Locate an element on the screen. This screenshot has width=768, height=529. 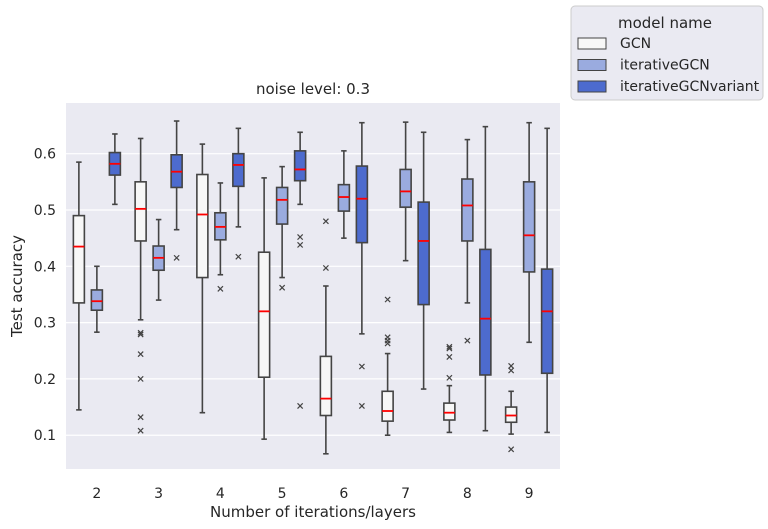
legend-frame is located at coordinates (667, 53).